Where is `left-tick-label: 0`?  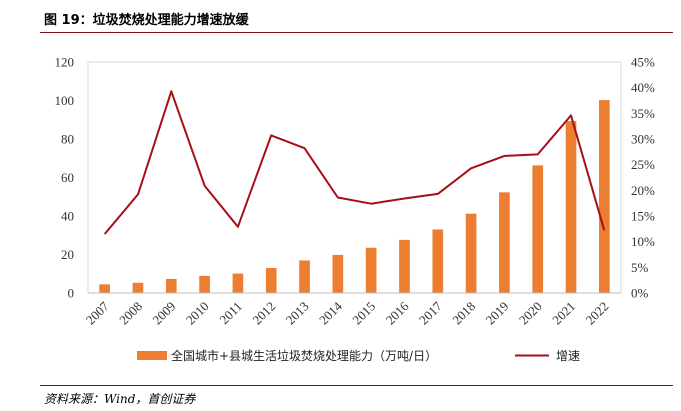
left-tick-label: 0 is located at coordinates (71, 293).